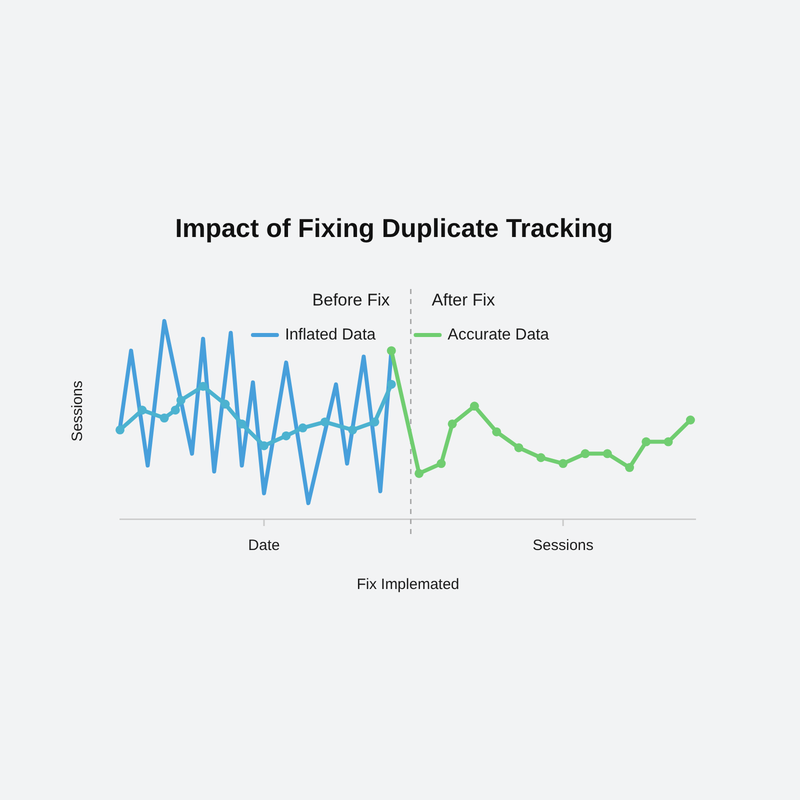 Image resolution: width=800 pixels, height=800 pixels. What do you see at coordinates (77, 411) in the screenshot?
I see `y-axis-title: Sessions` at bounding box center [77, 411].